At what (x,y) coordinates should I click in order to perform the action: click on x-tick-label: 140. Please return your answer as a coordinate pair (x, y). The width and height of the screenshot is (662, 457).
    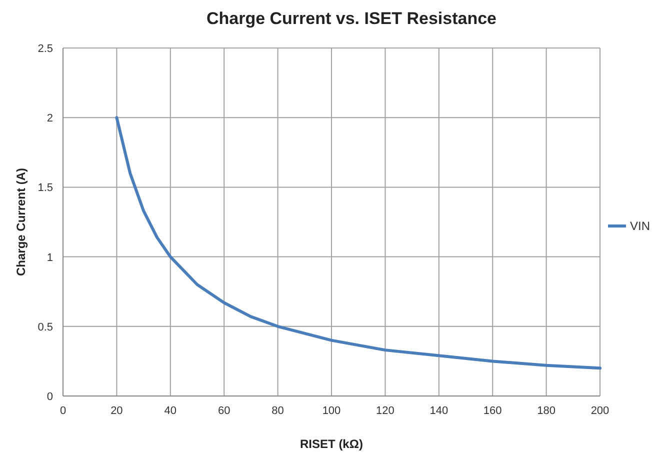
    Looking at the image, I should click on (439, 411).